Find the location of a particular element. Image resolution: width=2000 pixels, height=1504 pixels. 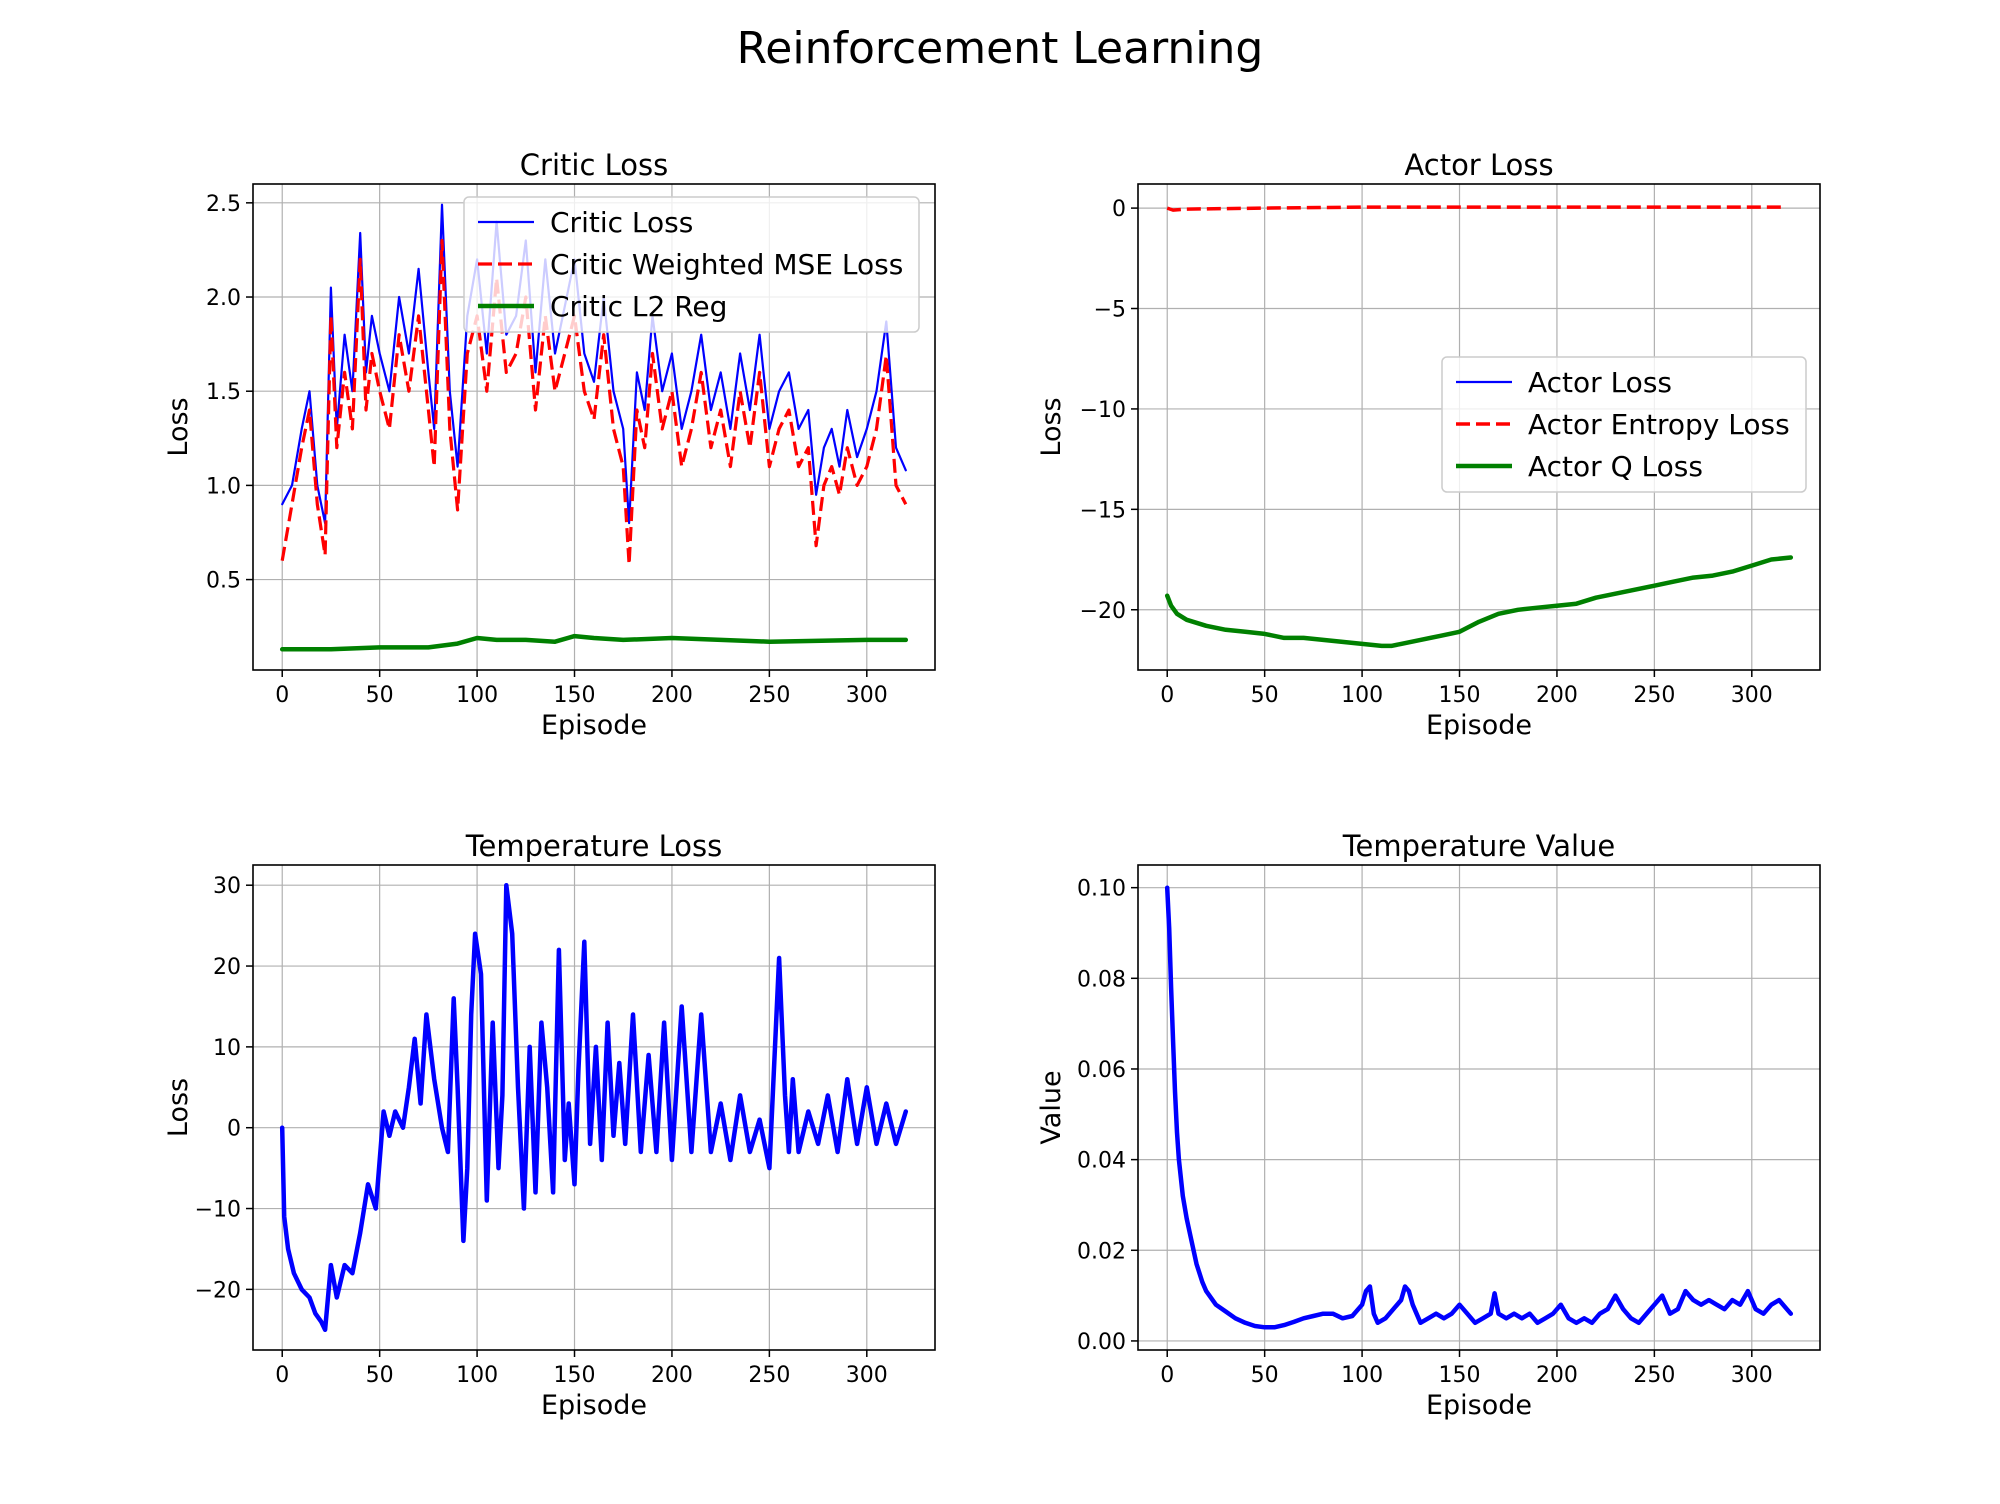

y-tick-label: 0.06 is located at coordinates (1101, 1070).